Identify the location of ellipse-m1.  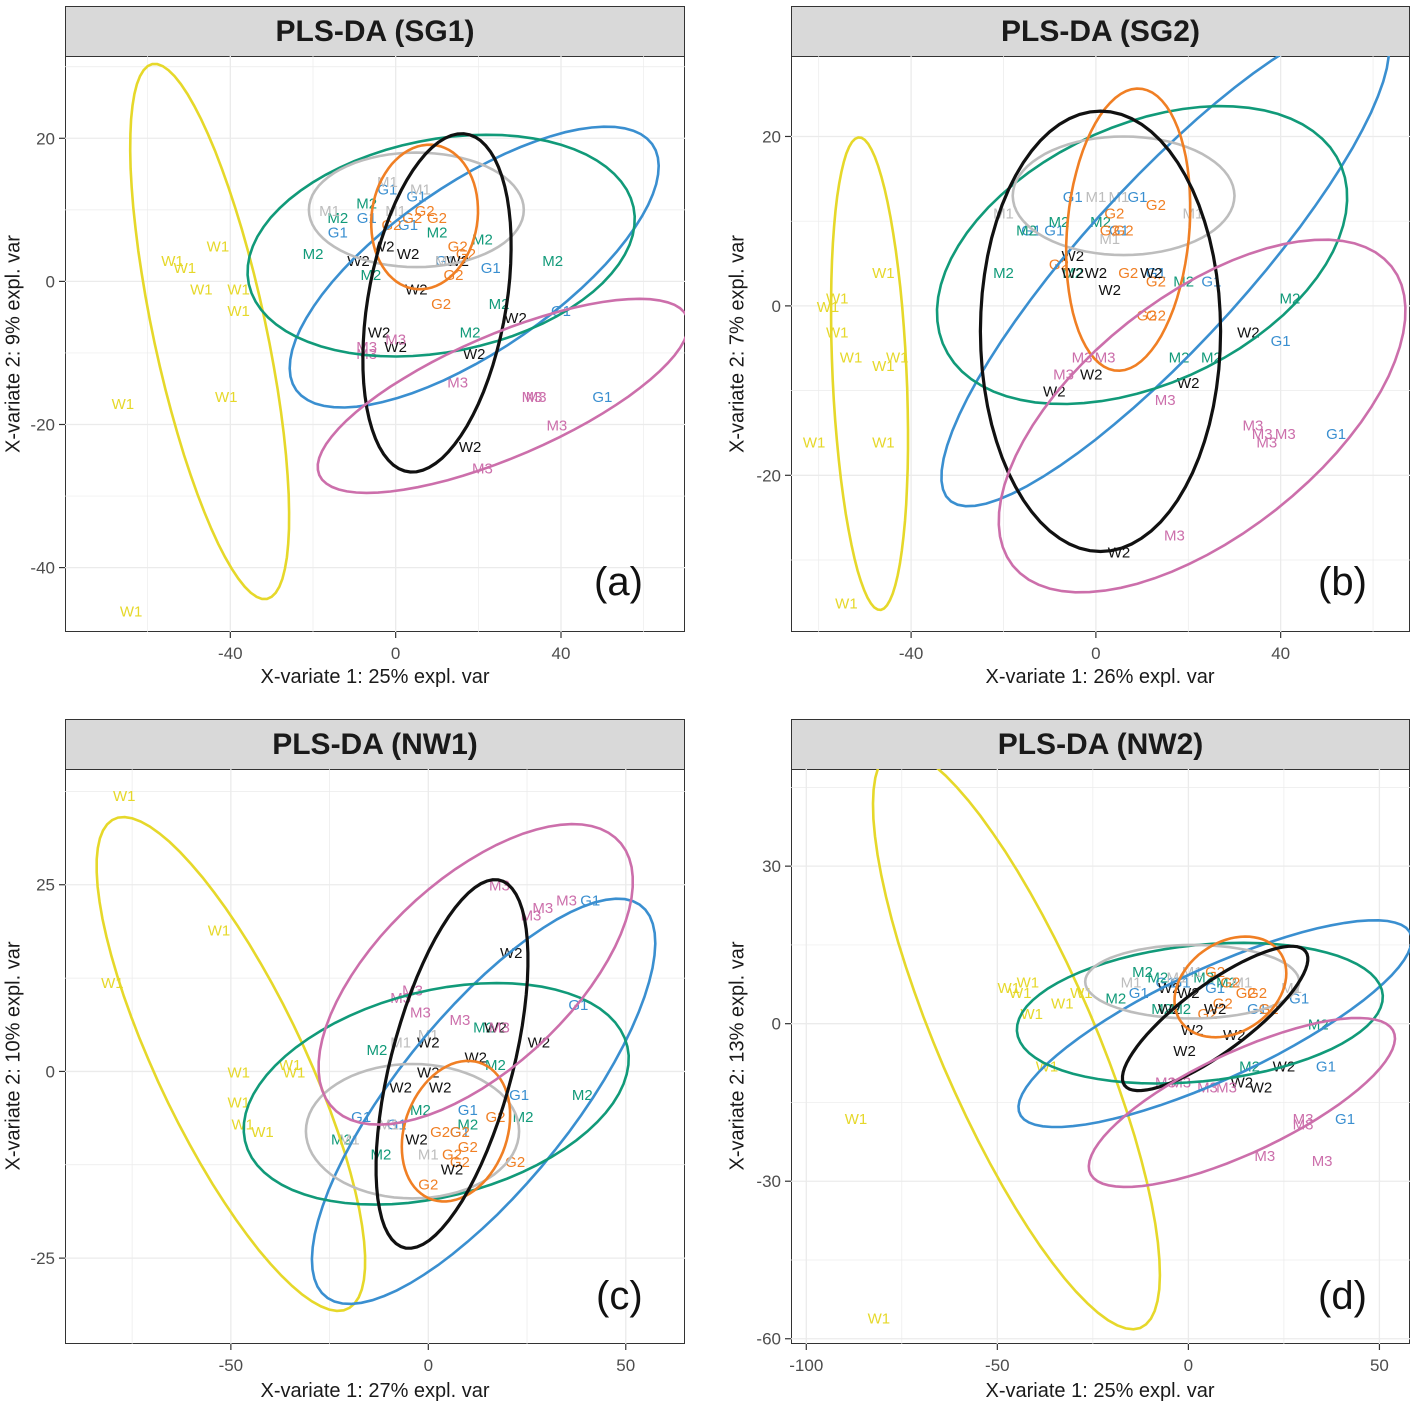
(416, 210).